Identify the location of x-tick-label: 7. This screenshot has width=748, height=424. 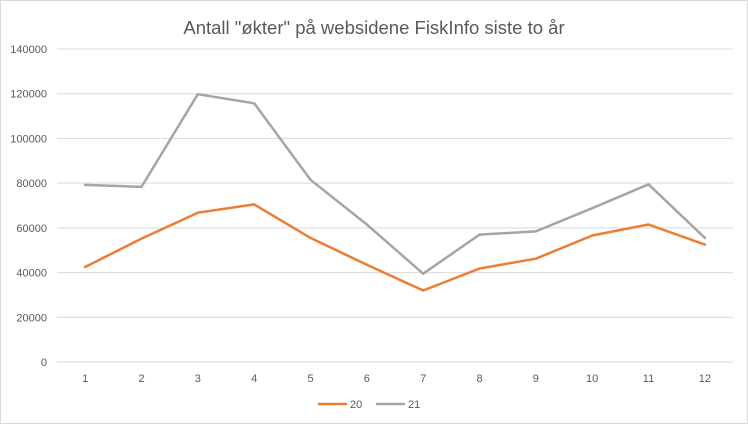
(423, 379).